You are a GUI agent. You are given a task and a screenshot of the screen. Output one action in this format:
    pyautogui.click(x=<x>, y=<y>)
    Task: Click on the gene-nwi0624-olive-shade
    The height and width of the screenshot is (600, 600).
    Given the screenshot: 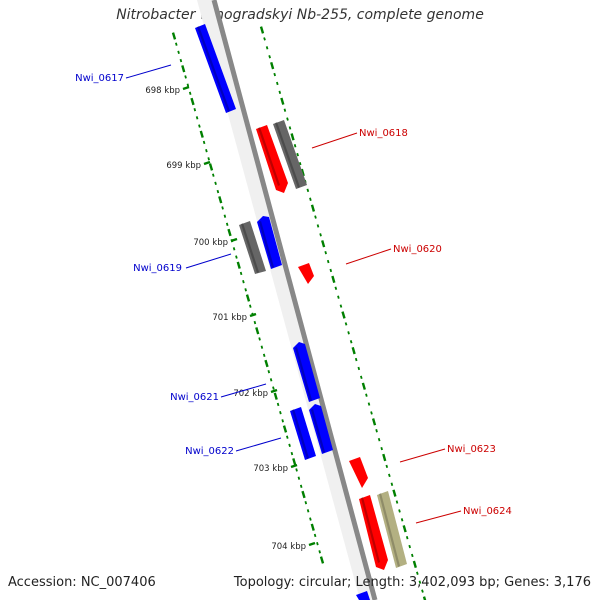 What is the action you would take?
    pyautogui.click(x=389, y=530)
    